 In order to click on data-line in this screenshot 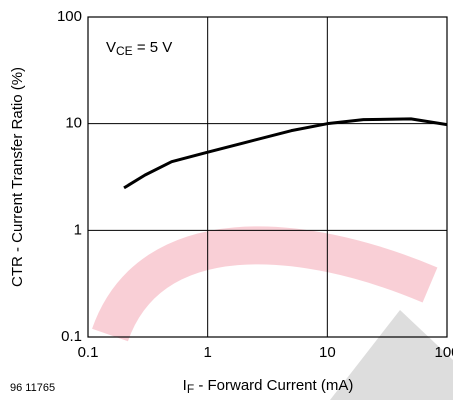, I will do `click(285, 153)`.